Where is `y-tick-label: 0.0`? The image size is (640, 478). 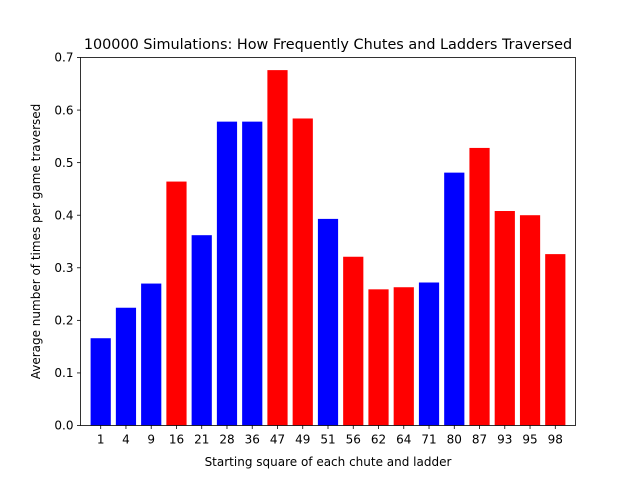 y-tick-label: 0.0 is located at coordinates (63, 426).